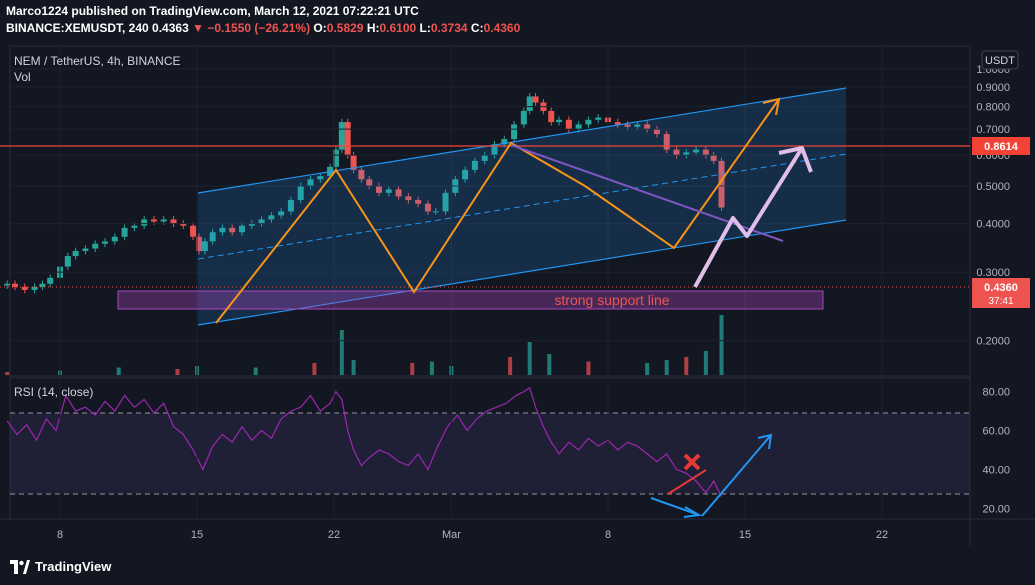  What do you see at coordinates (97, 61) in the screenshot?
I see `chart-legend-title: NEM / TetherUS, 4h, BINANCE` at bounding box center [97, 61].